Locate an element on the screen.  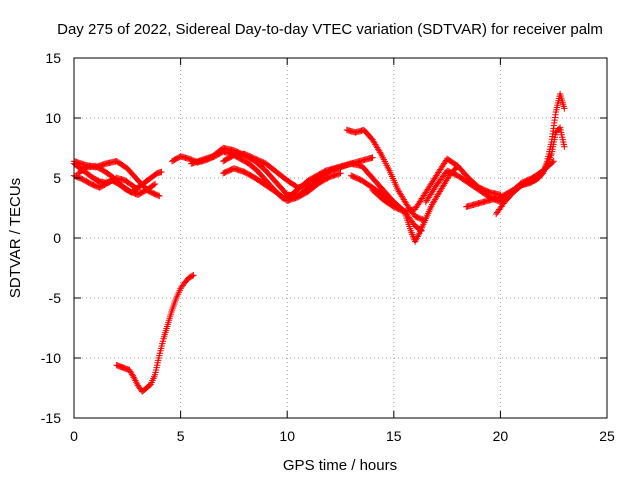
y-tick-label: 15 is located at coordinates (53, 58).